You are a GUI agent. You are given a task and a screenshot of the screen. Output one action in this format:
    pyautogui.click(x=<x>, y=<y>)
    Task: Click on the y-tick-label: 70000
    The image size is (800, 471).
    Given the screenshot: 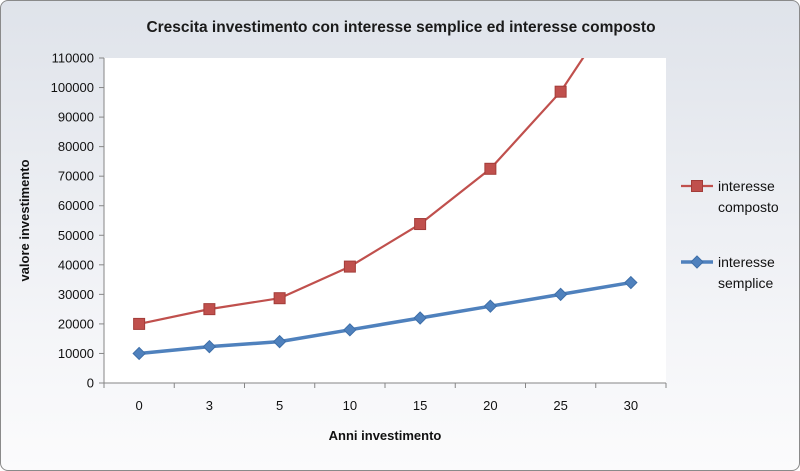 What is the action you would take?
    pyautogui.click(x=76, y=176)
    